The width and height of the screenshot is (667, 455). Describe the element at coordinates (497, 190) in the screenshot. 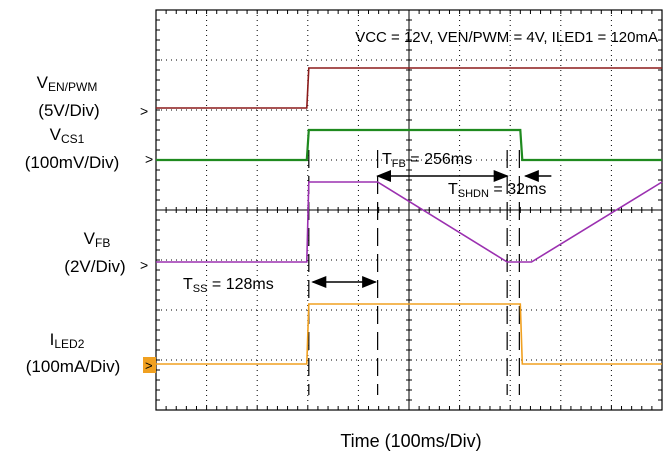

I see `annotation-tshdn: TSHDN = 32ms` at that location.